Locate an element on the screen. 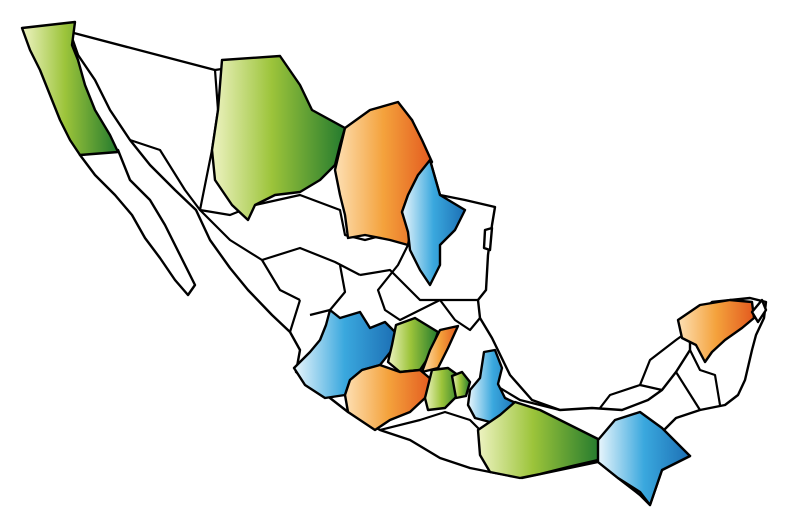  region-baja-california is located at coordinates (70, 88).